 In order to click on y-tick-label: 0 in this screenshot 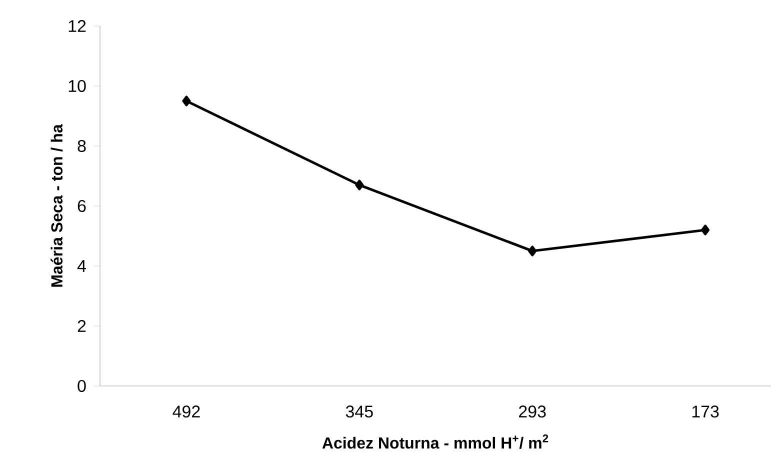, I will do `click(82, 386)`.